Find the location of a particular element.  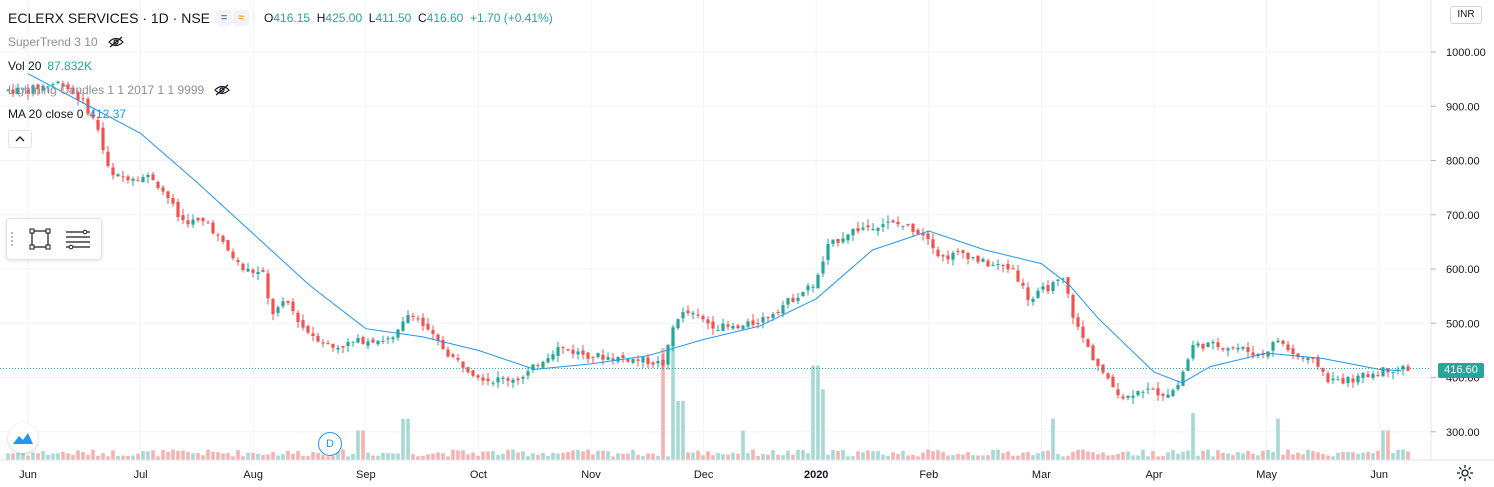

low-label: L is located at coordinates (372, 18).